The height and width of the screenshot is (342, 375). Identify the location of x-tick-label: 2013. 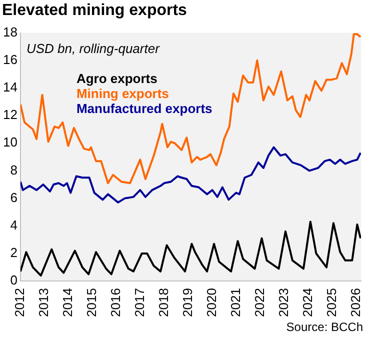
(44, 302).